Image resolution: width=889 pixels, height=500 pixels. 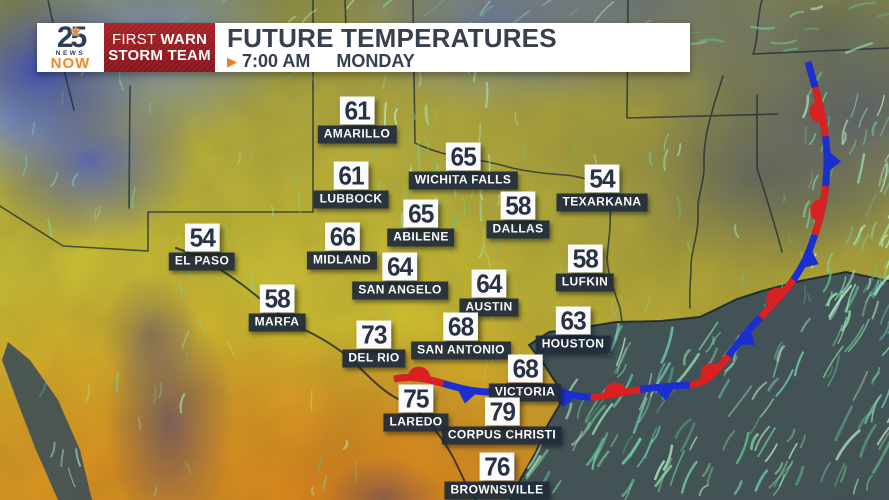 I want to click on logo-news: NEWS, so click(x=70, y=53).